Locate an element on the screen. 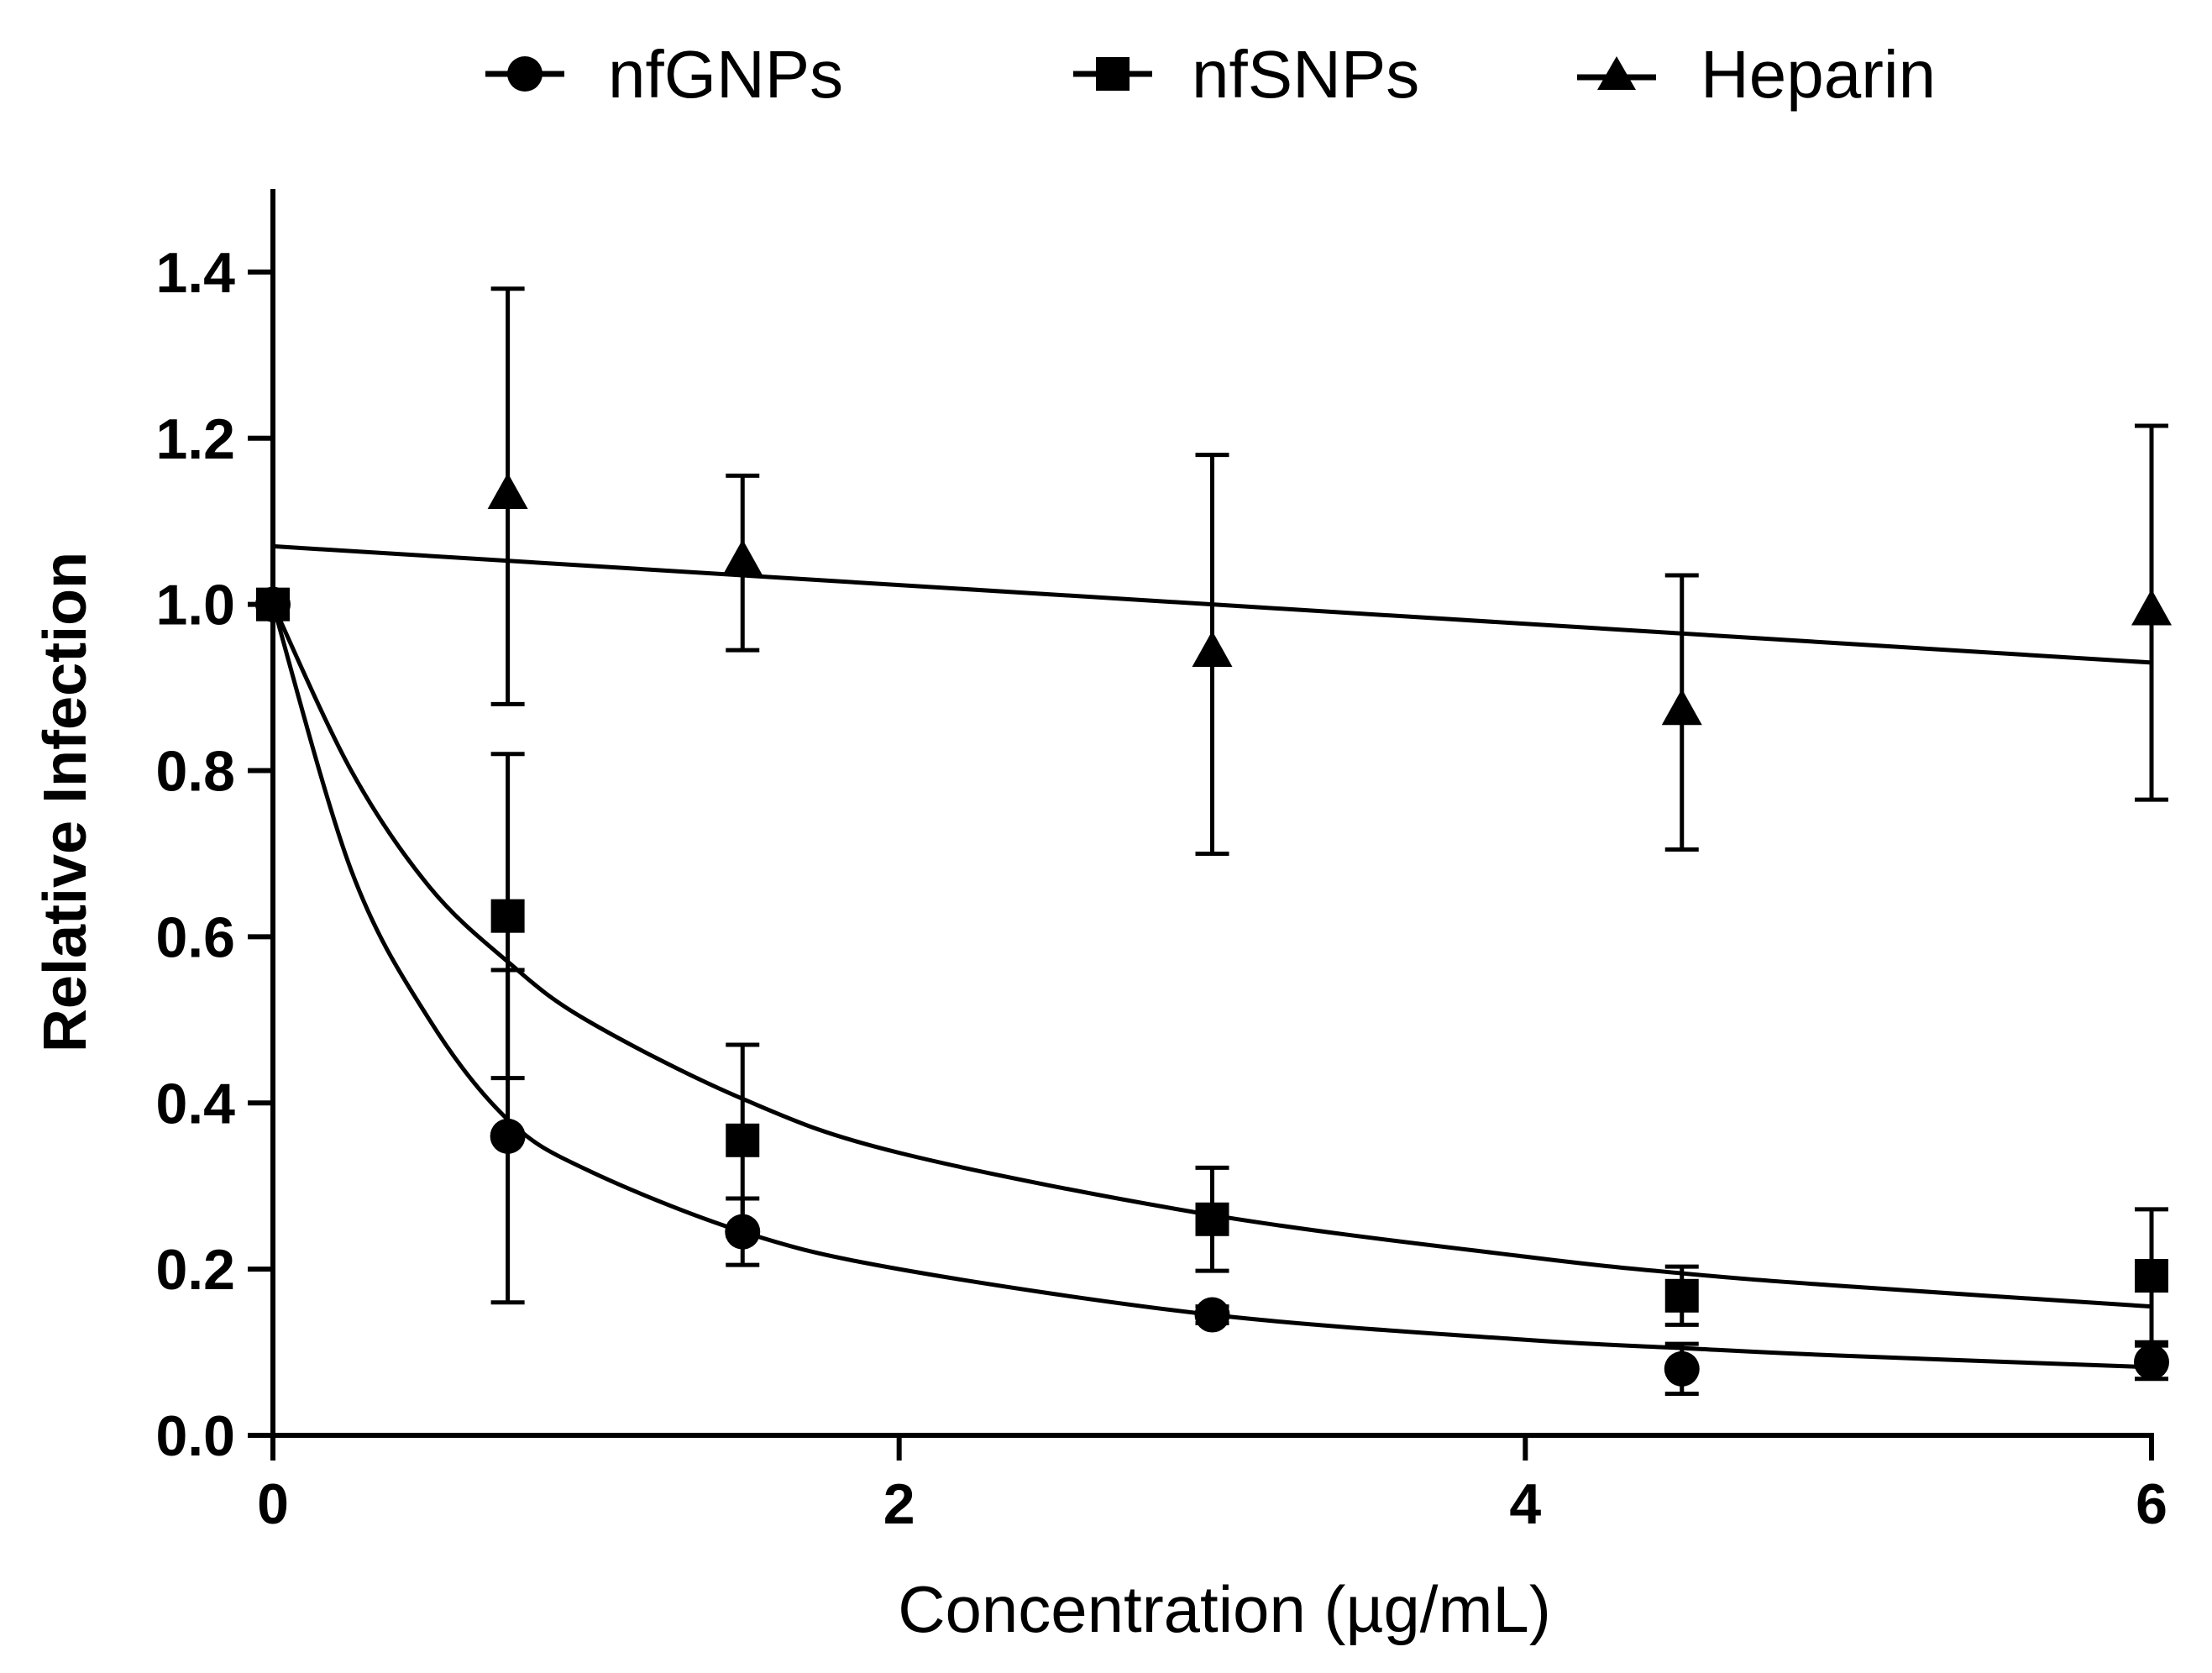 The width and height of the screenshot is (2212, 1673). y-tick-label: 0.0 is located at coordinates (195, 1436).